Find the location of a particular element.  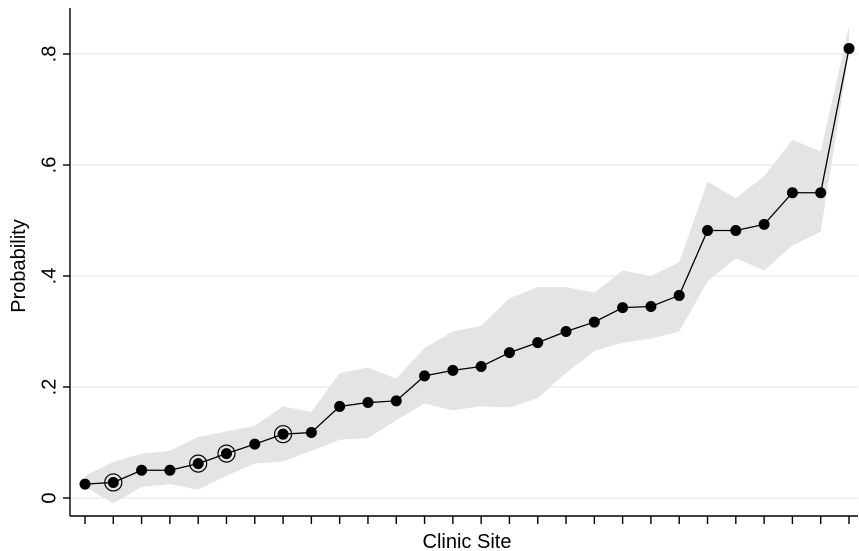

x-axis-title: Clinic Site is located at coordinates (467, 541).